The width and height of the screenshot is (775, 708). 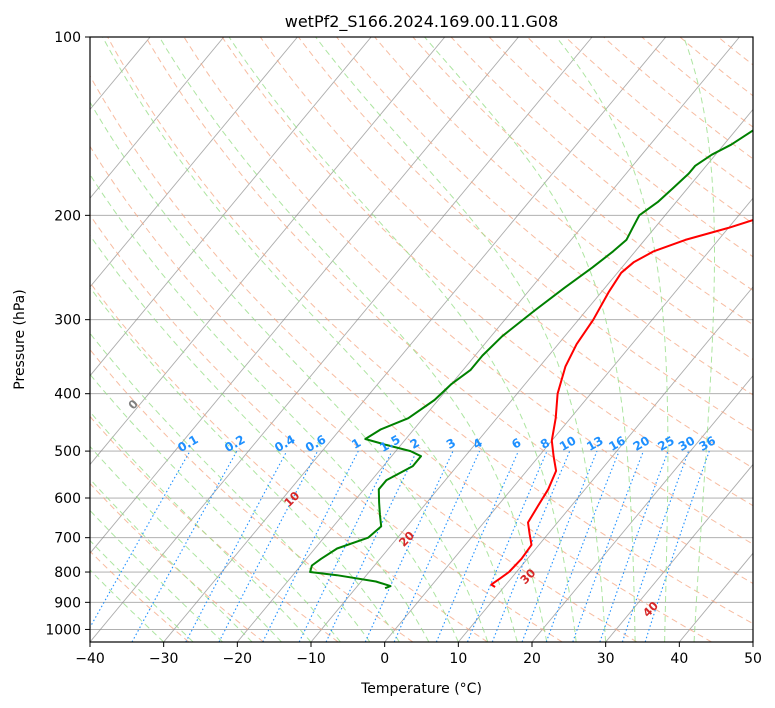 What do you see at coordinates (90, 659) in the screenshot?
I see `x-tick-label: −40` at bounding box center [90, 659].